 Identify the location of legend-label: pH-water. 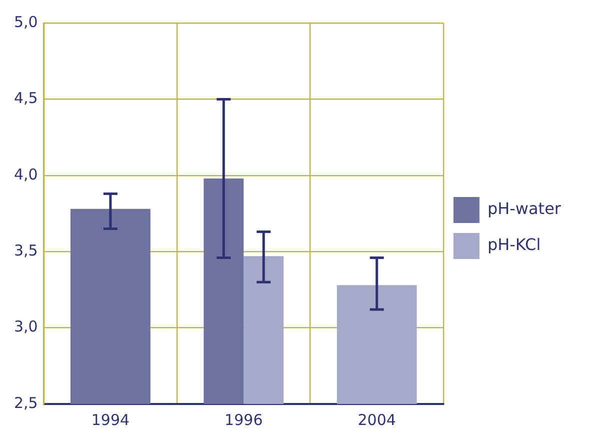
(524, 208).